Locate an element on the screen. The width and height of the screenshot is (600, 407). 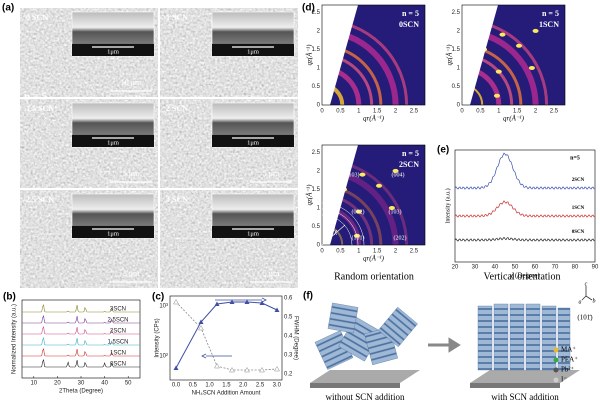
panel-label: (d) is located at coordinates (308, 8).